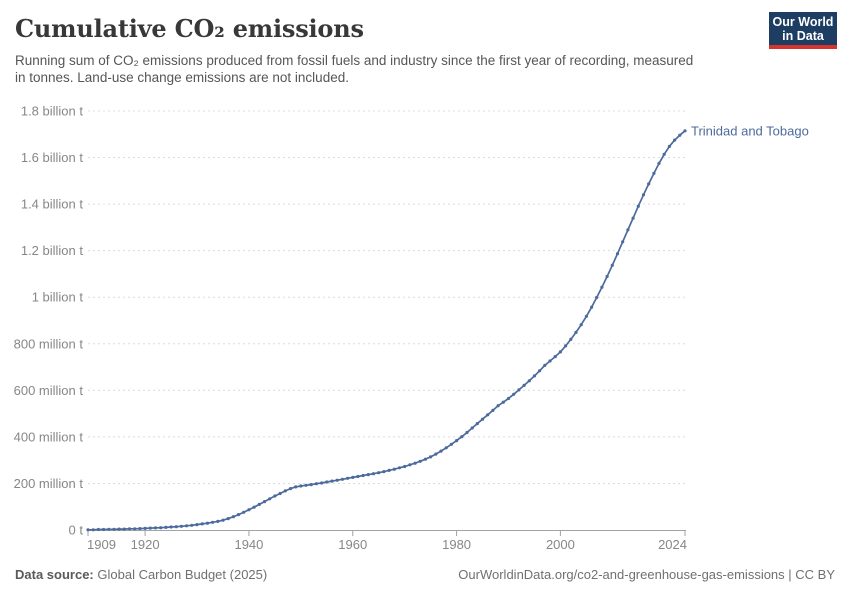  Describe the element at coordinates (803, 21) in the screenshot. I see `owid-logo-line1: Our World` at that location.